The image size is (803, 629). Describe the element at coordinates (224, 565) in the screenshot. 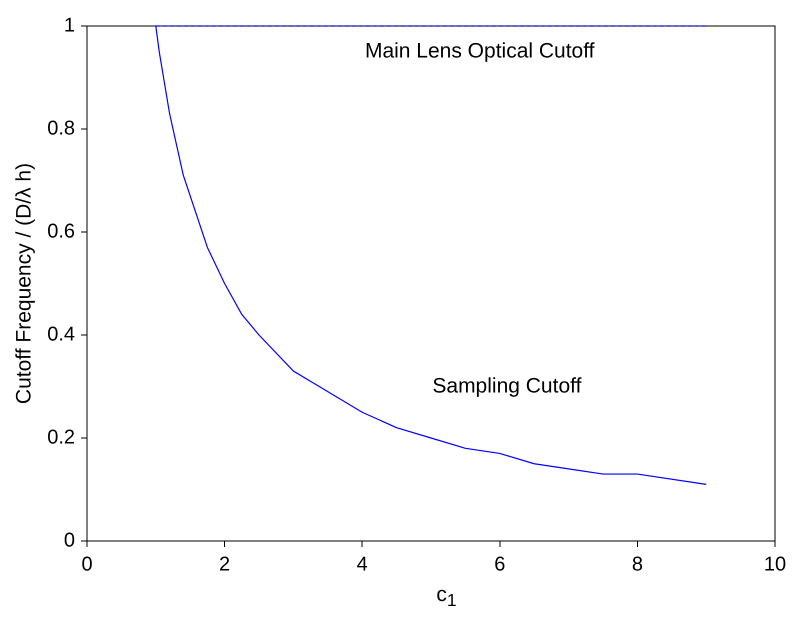

I see `x-tick-label: 2` at that location.